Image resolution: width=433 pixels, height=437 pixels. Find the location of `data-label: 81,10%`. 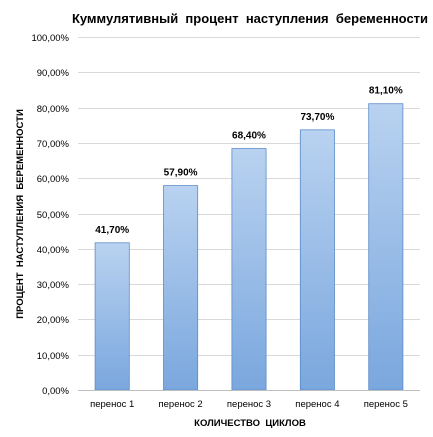

data-label: 81,10% is located at coordinates (386, 91).